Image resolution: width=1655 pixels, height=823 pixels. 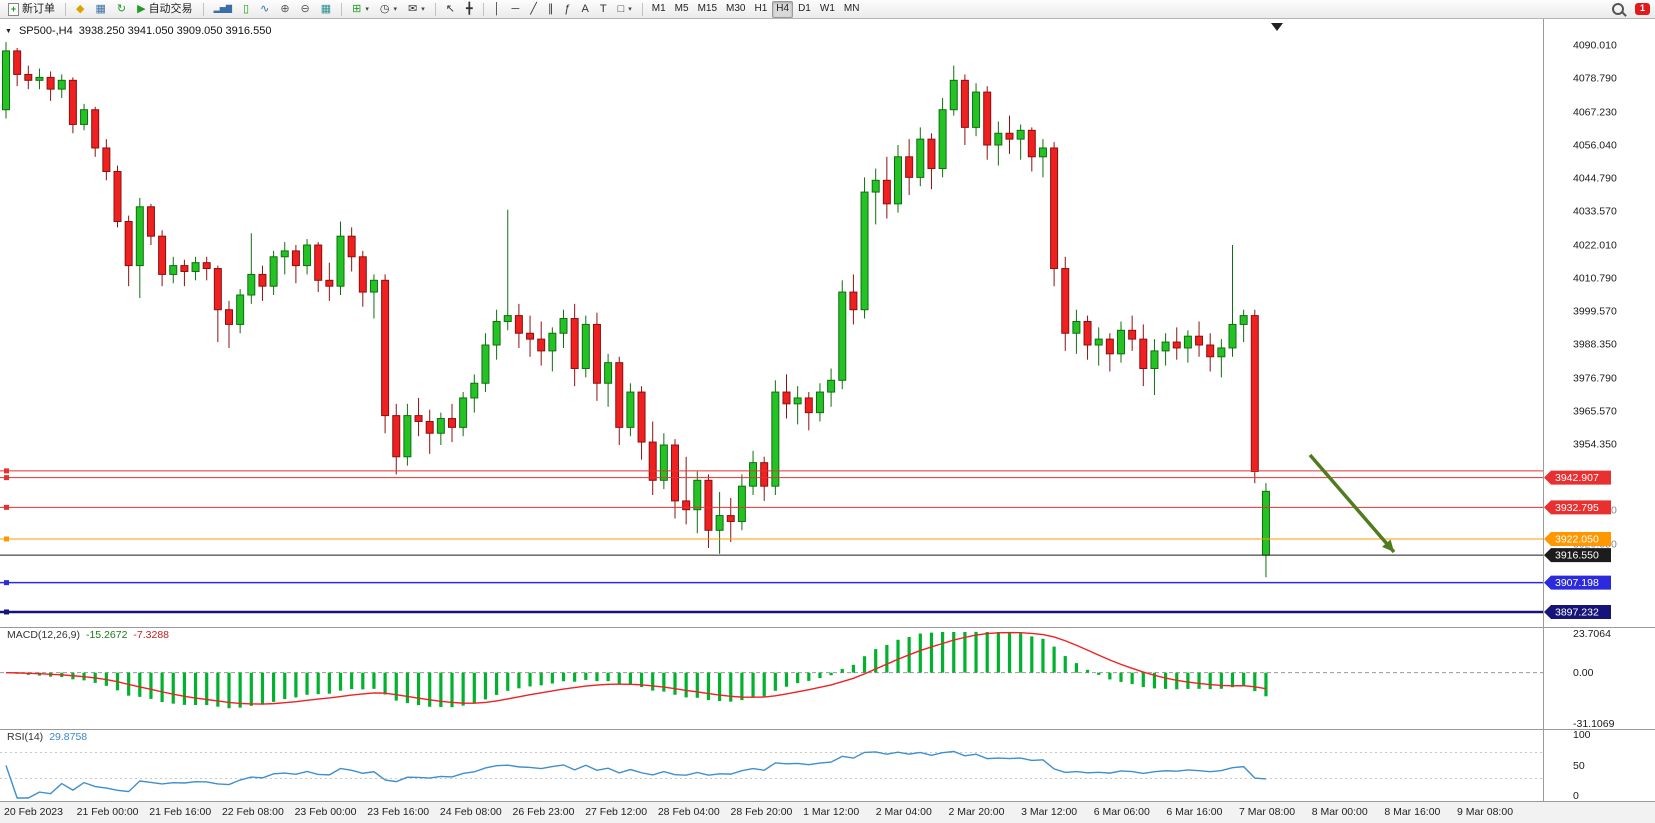 What do you see at coordinates (1618, 9) in the screenshot?
I see `search-button` at bounding box center [1618, 9].